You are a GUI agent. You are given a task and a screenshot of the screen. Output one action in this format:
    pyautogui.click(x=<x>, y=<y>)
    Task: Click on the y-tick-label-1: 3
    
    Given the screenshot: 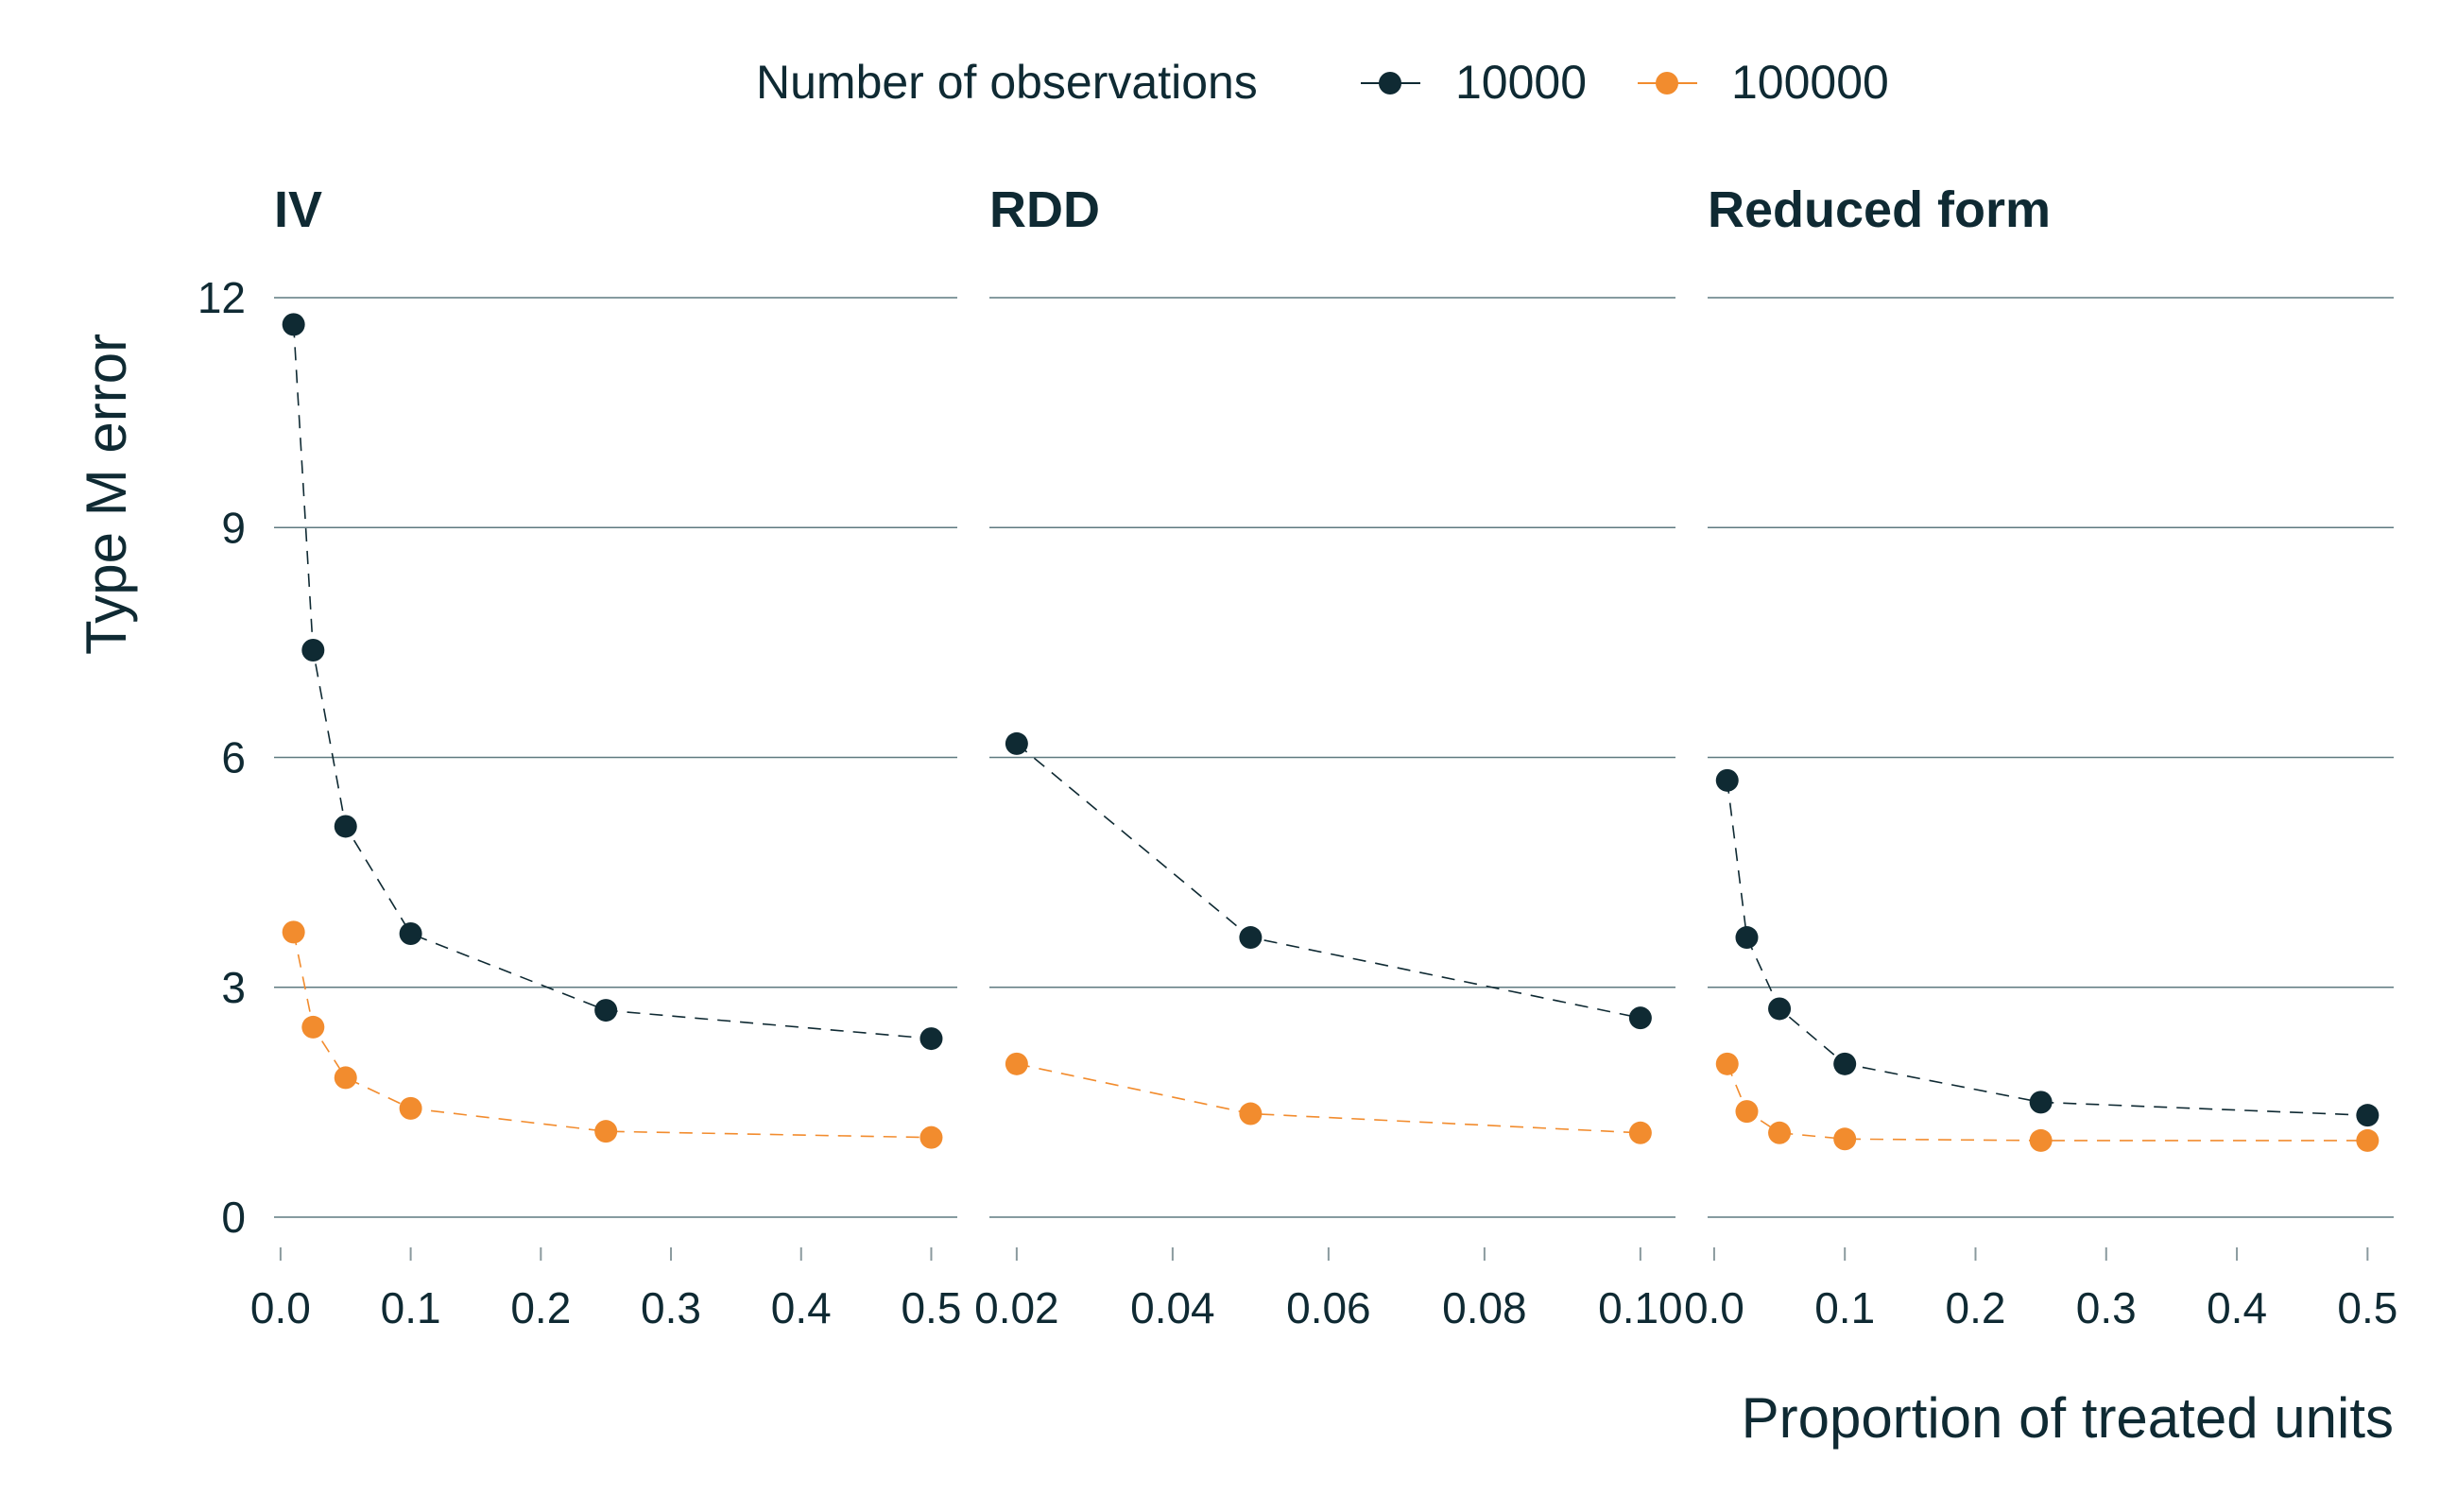 What is the action you would take?
    pyautogui.click(x=233, y=987)
    